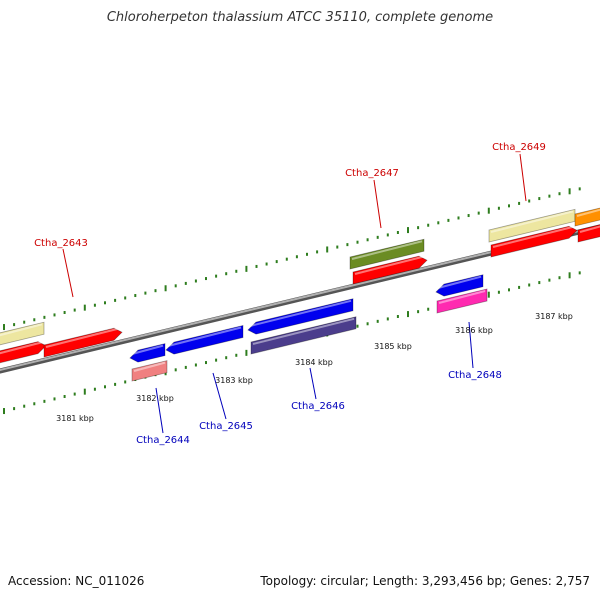 This screenshot has height=600, width=600. I want to click on ruler-label: 3185 kbp, so click(393, 346).